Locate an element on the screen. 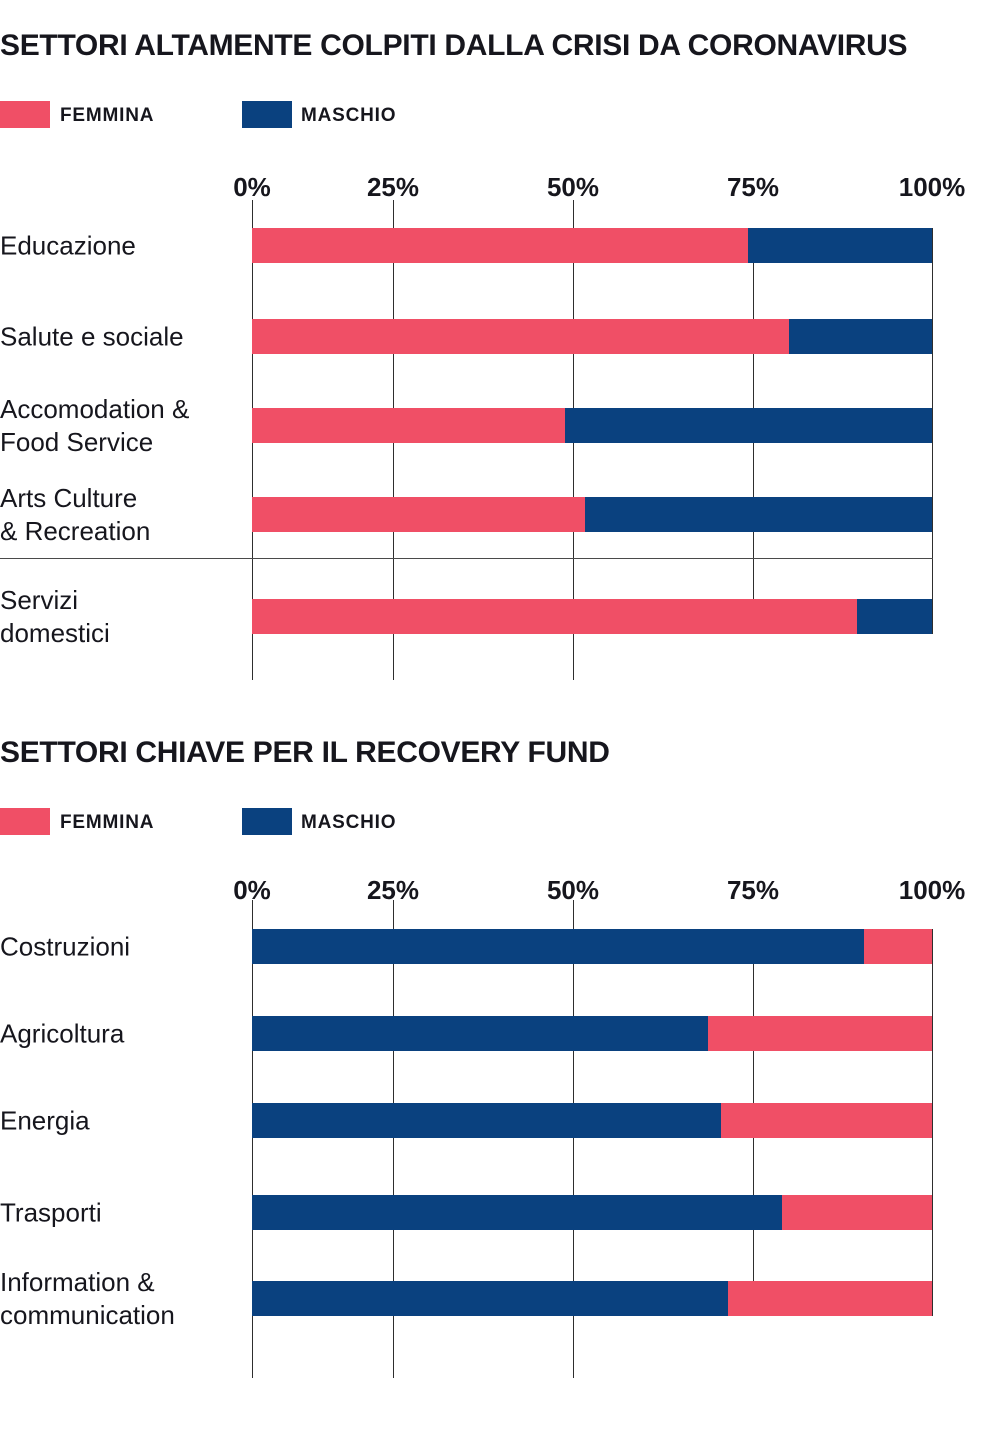  bar-row-trasporti: Trasporti is located at coordinates (501, 1212).